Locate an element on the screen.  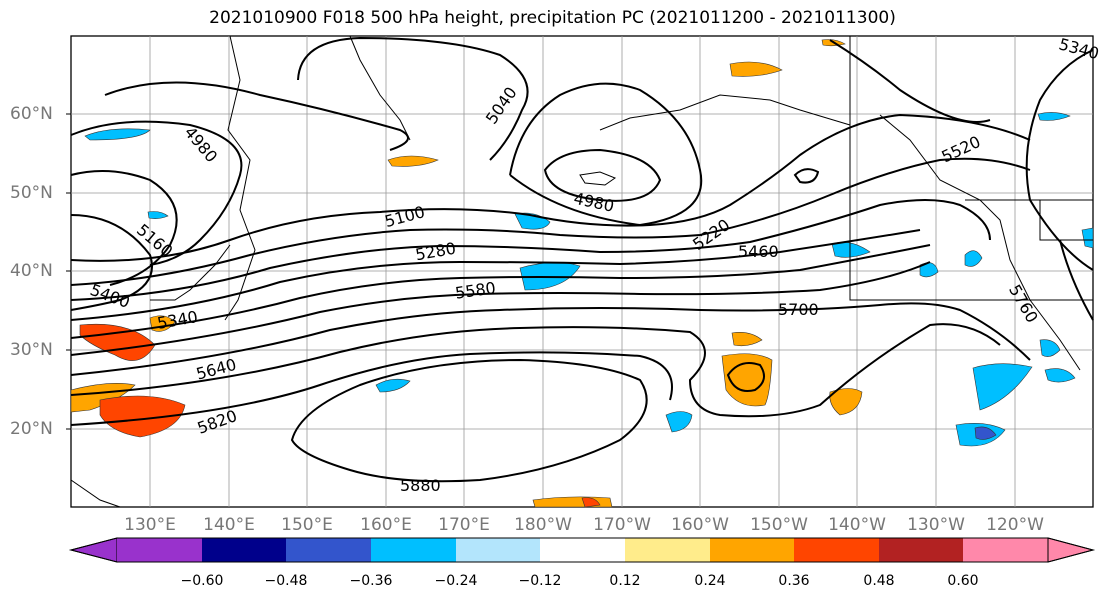
lon-label: 170°W is located at coordinates (622, 525).